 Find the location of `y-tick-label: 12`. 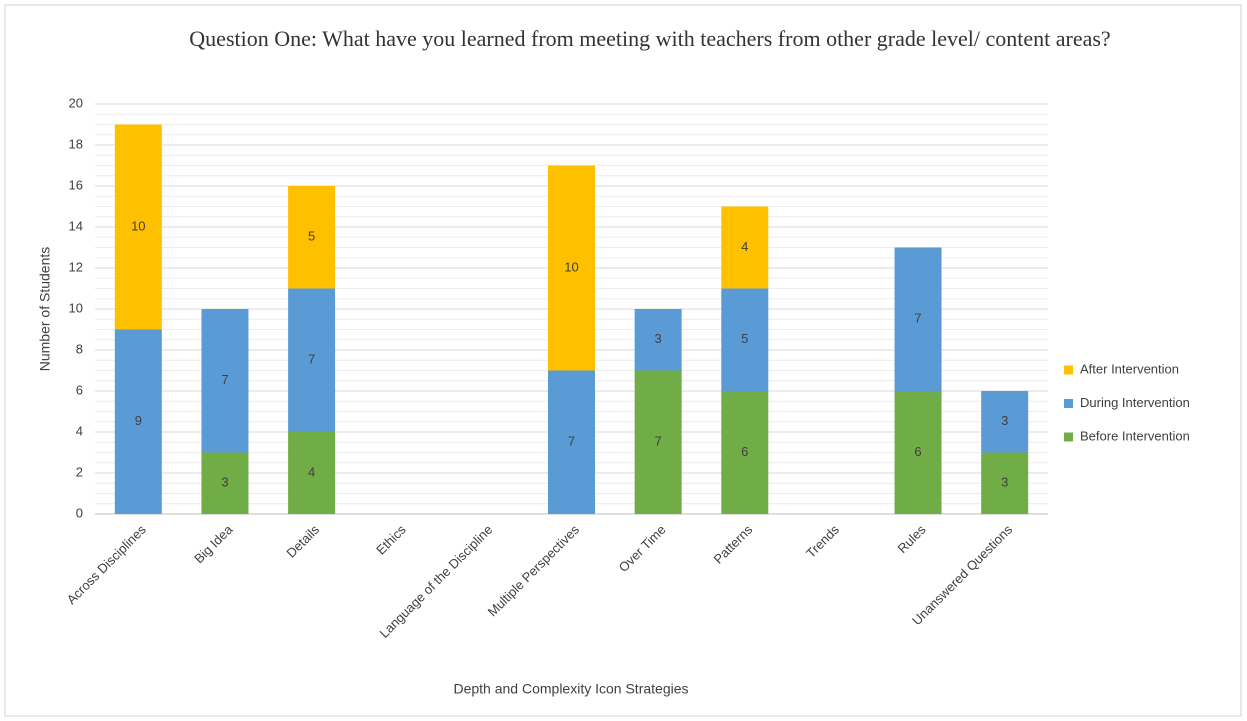

y-tick-label: 12 is located at coordinates (76, 266).